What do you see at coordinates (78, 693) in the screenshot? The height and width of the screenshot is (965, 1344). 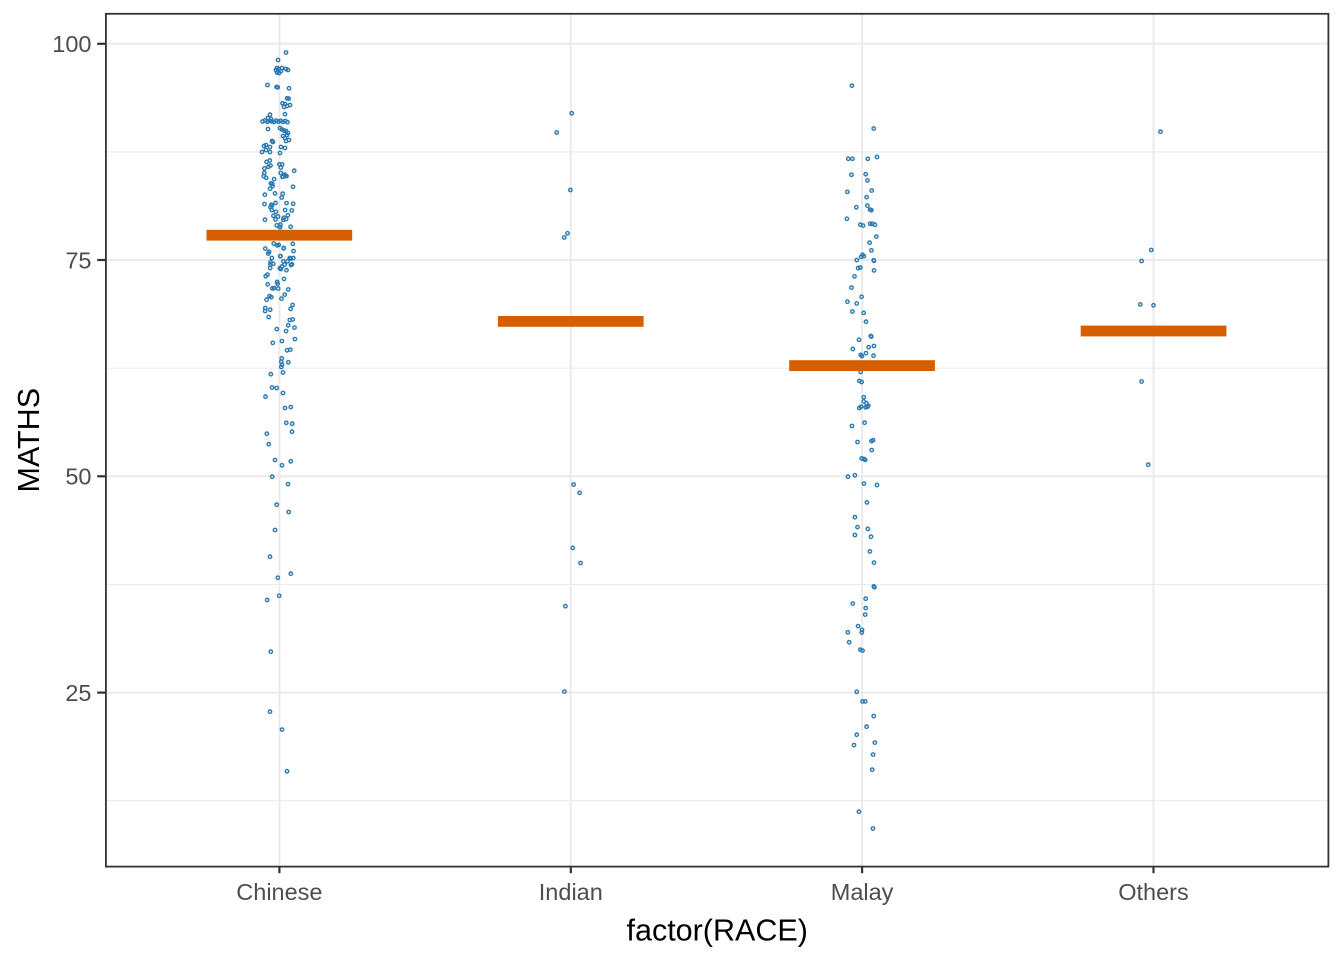 I see `svg-text: 25` at bounding box center [78, 693].